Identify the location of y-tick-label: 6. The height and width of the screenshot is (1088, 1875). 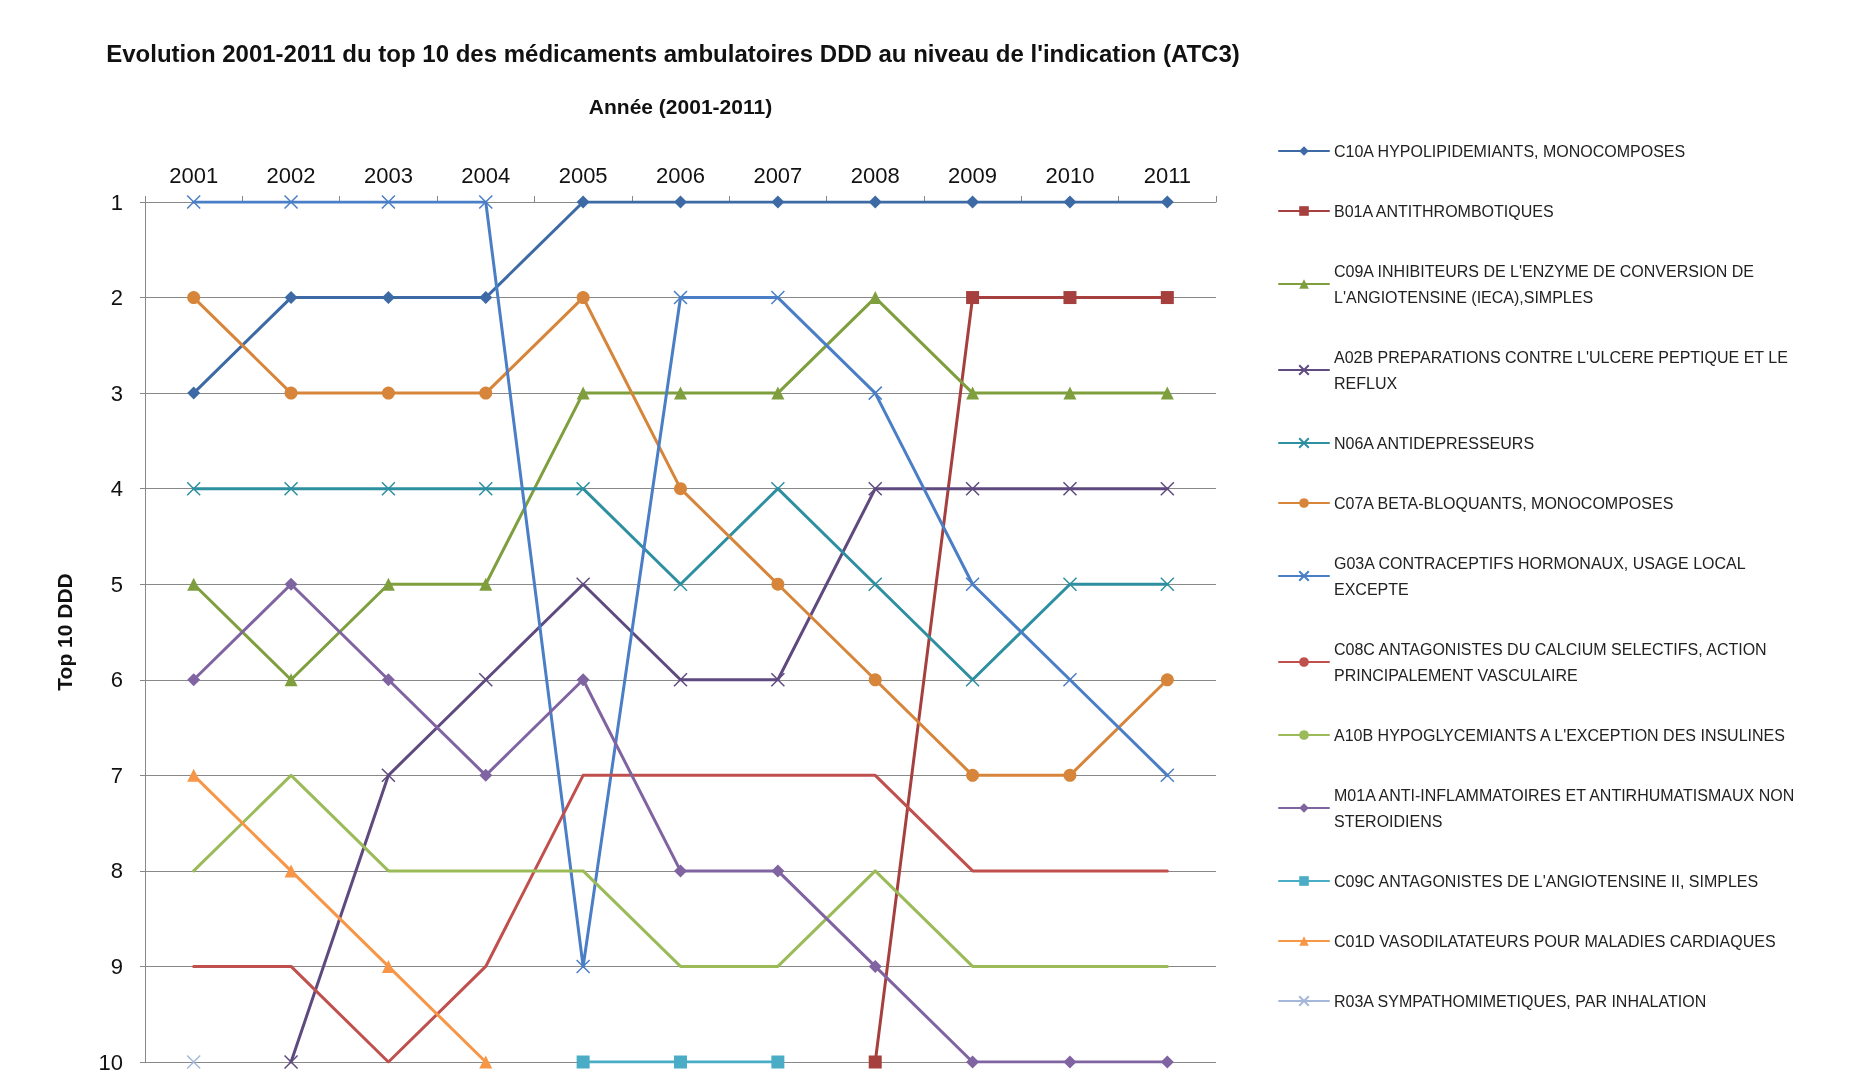
(116, 680).